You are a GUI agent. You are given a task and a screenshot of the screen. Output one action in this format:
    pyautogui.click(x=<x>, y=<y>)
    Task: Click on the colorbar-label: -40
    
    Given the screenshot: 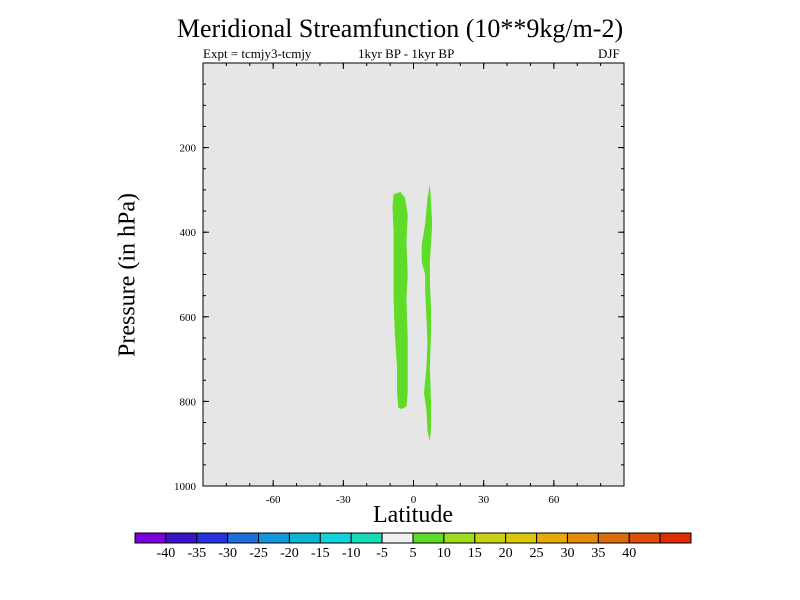 What is the action you would take?
    pyautogui.click(x=166, y=553)
    